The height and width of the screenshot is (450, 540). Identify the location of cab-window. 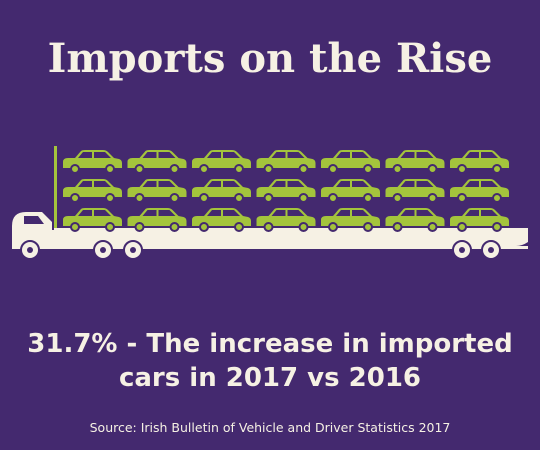
(34, 220).